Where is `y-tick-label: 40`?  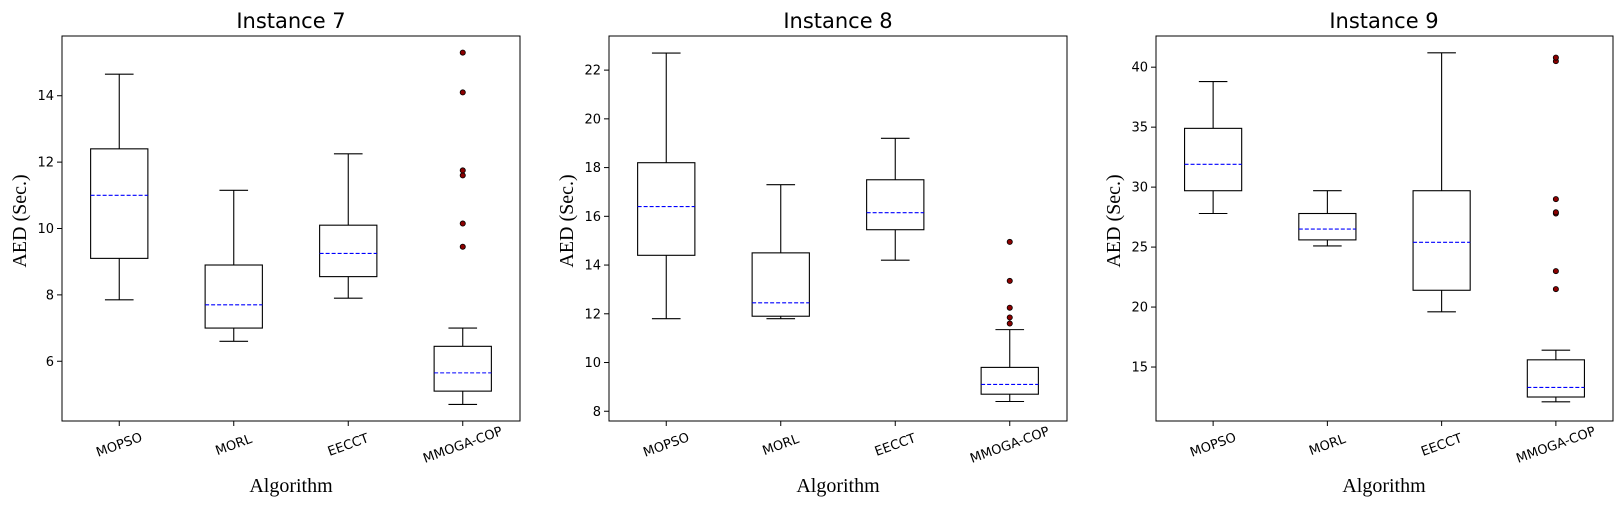 y-tick-label: 40 is located at coordinates (1139, 68).